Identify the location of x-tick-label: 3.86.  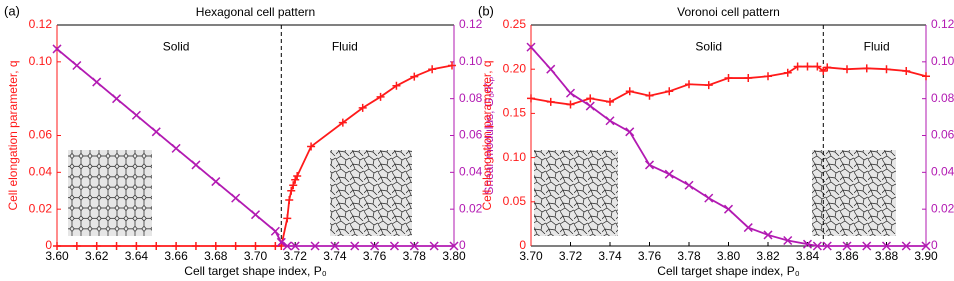
(847, 256).